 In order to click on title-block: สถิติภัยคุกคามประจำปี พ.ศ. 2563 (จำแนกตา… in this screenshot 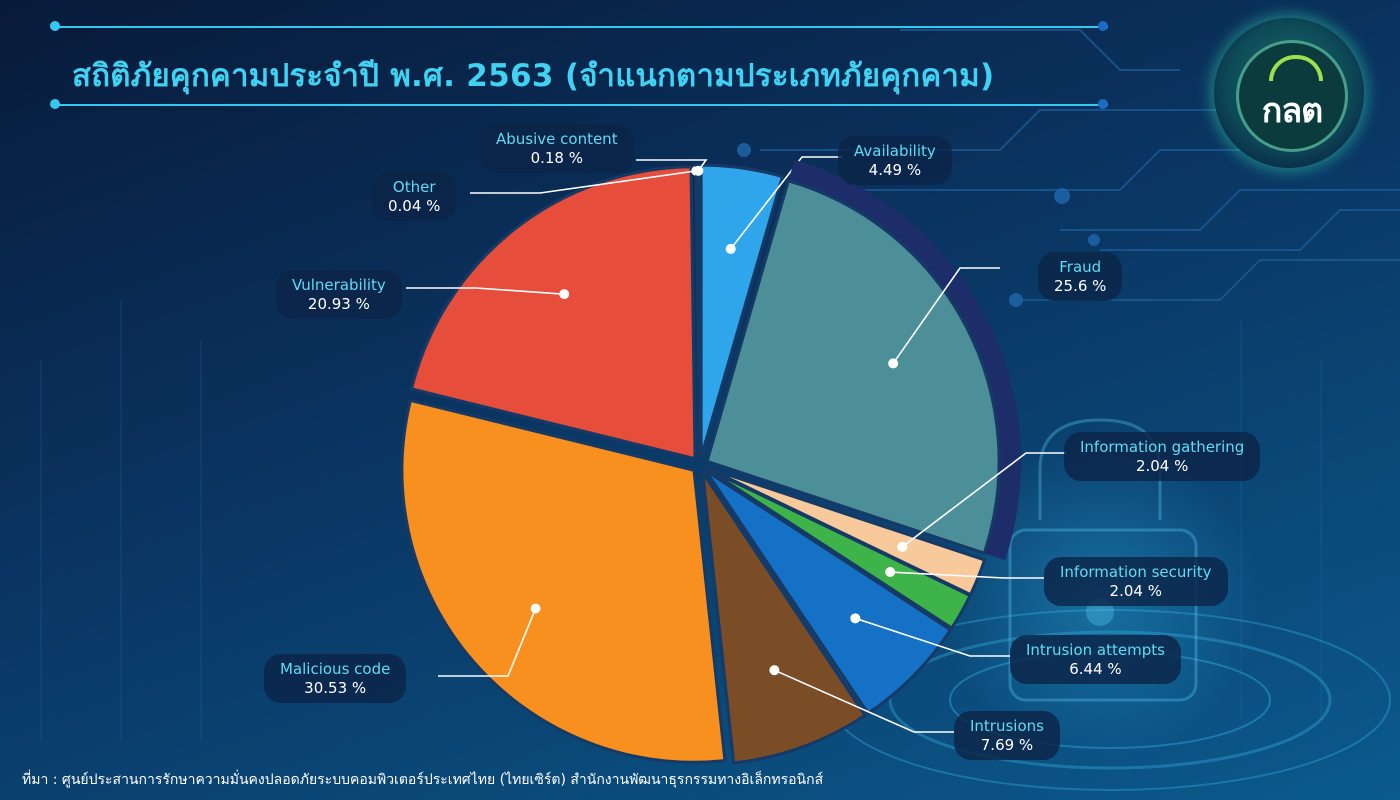, I will do `click(580, 65)`.